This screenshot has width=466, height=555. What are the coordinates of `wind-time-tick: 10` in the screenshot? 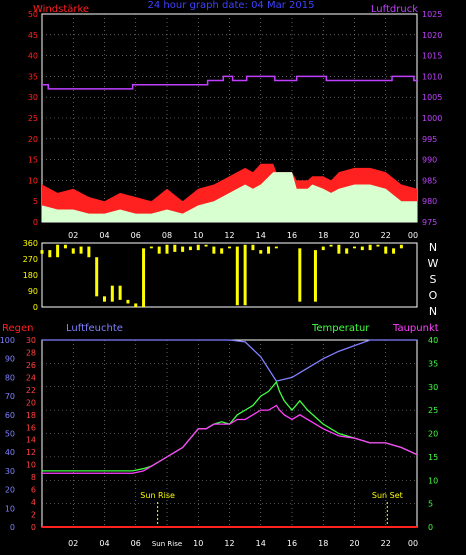 It's located at (198, 235).